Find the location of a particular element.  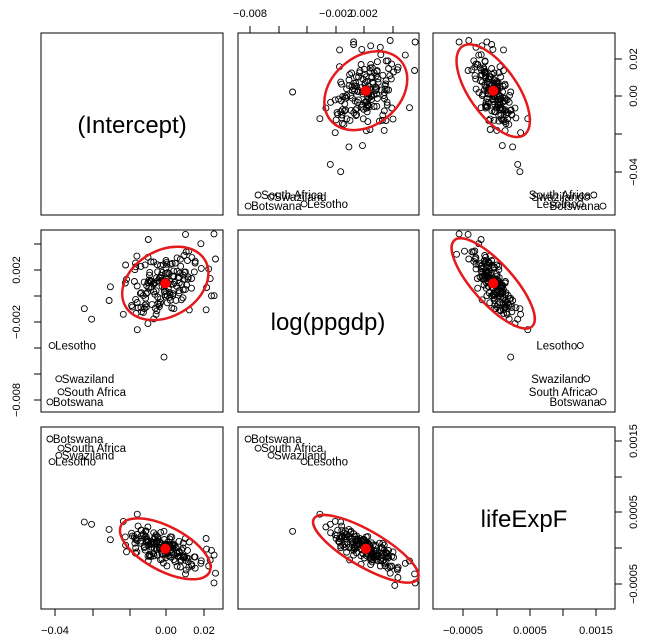

point-label: South Africa is located at coordinates (292, 196).